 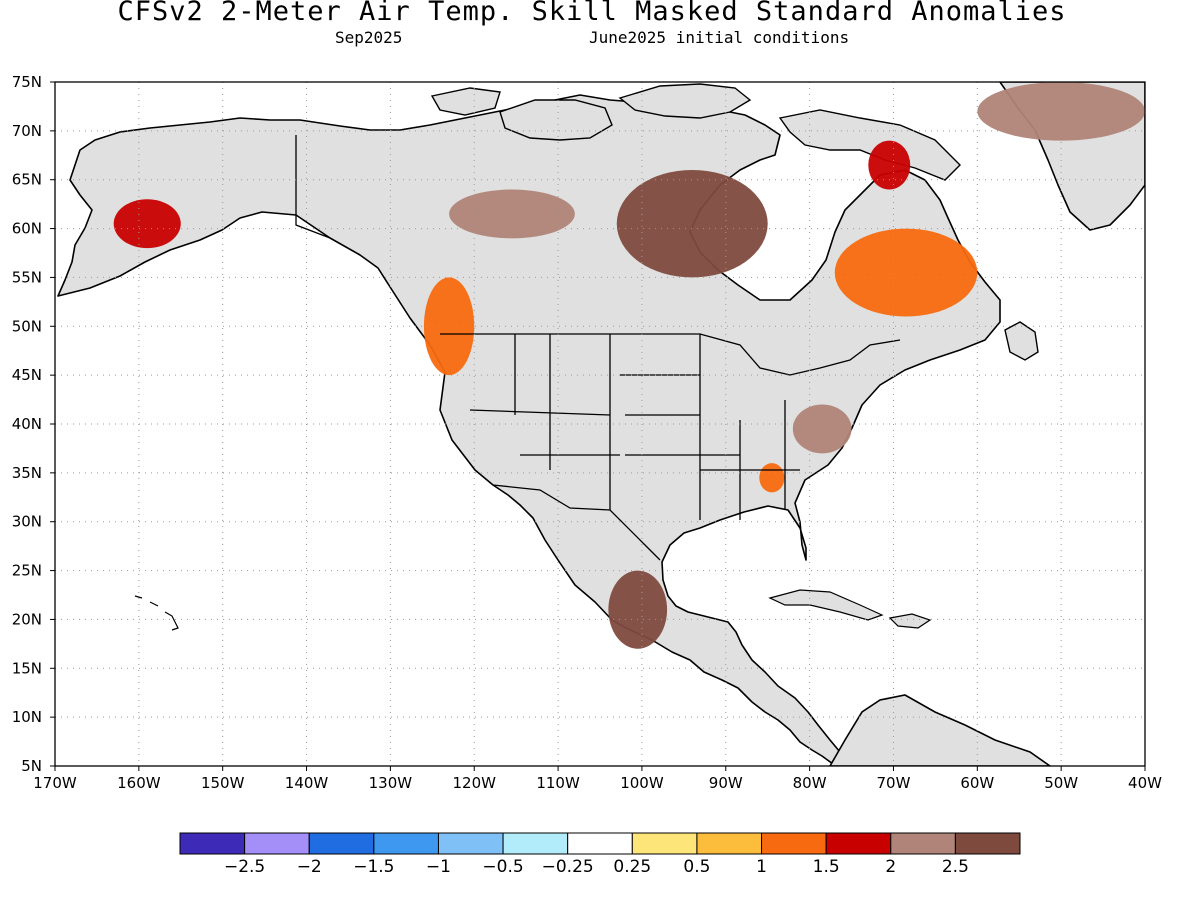 I want to click on lat-tick-label: 35N, so click(x=27, y=473).